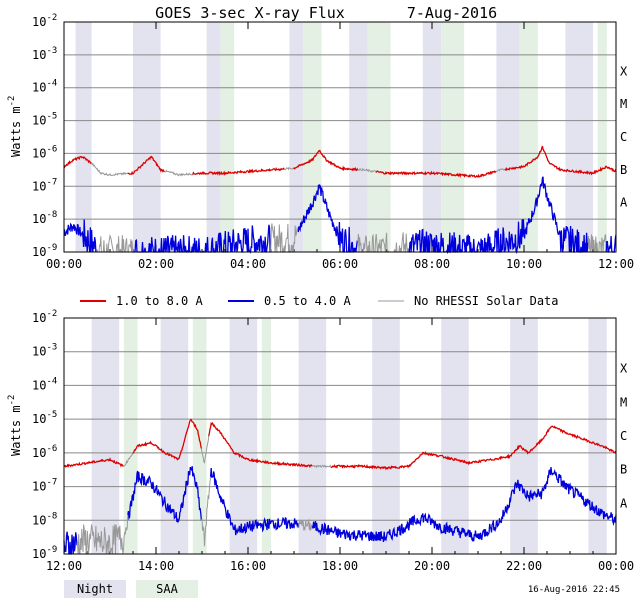  I want to click on x-tick-label: 02:00, so click(156, 264).